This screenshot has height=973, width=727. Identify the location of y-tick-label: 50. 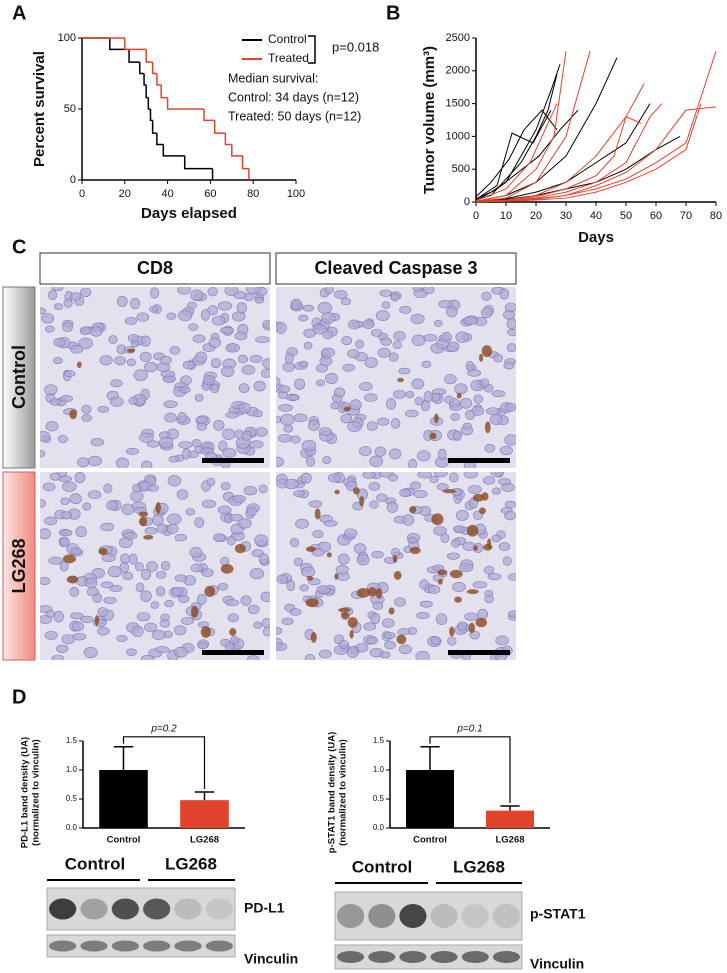
(70, 109).